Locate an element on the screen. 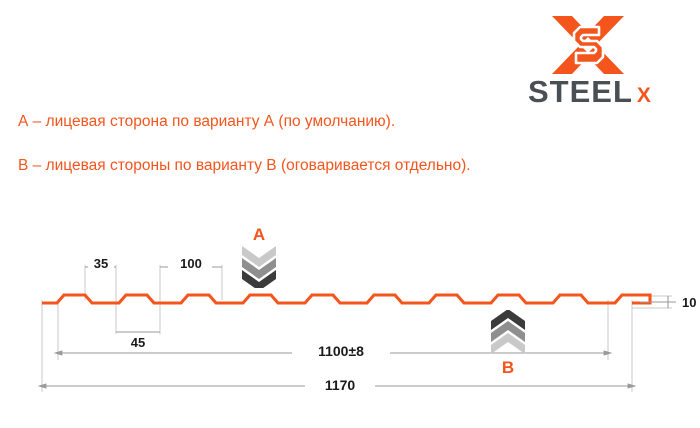 This screenshot has width=700, height=428. logo-word-accent: X is located at coordinates (643, 95).